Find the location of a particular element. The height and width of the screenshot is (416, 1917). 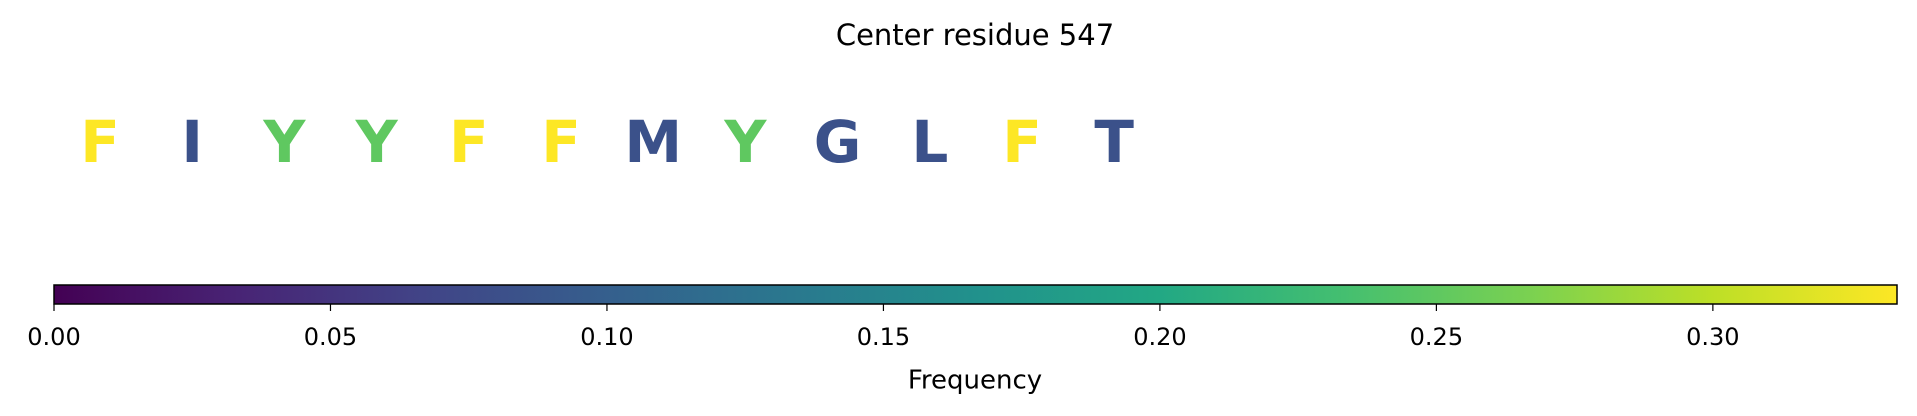

x-tick-label: 0.15 is located at coordinates (883, 337).